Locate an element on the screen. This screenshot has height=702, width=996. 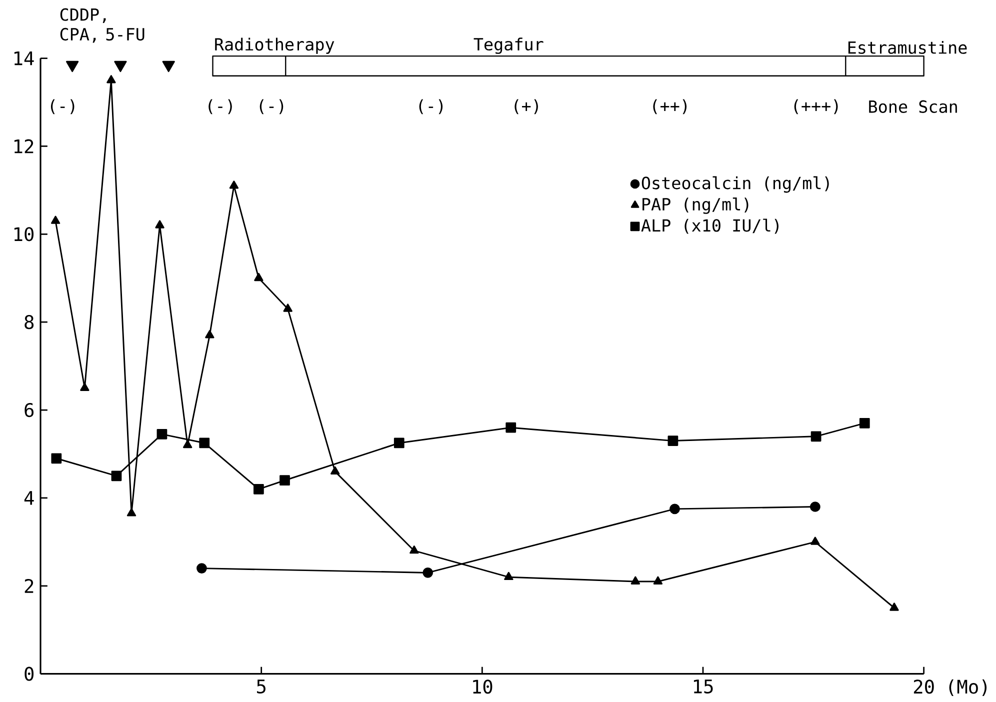
y-tick-label: 12 is located at coordinates (24, 147).